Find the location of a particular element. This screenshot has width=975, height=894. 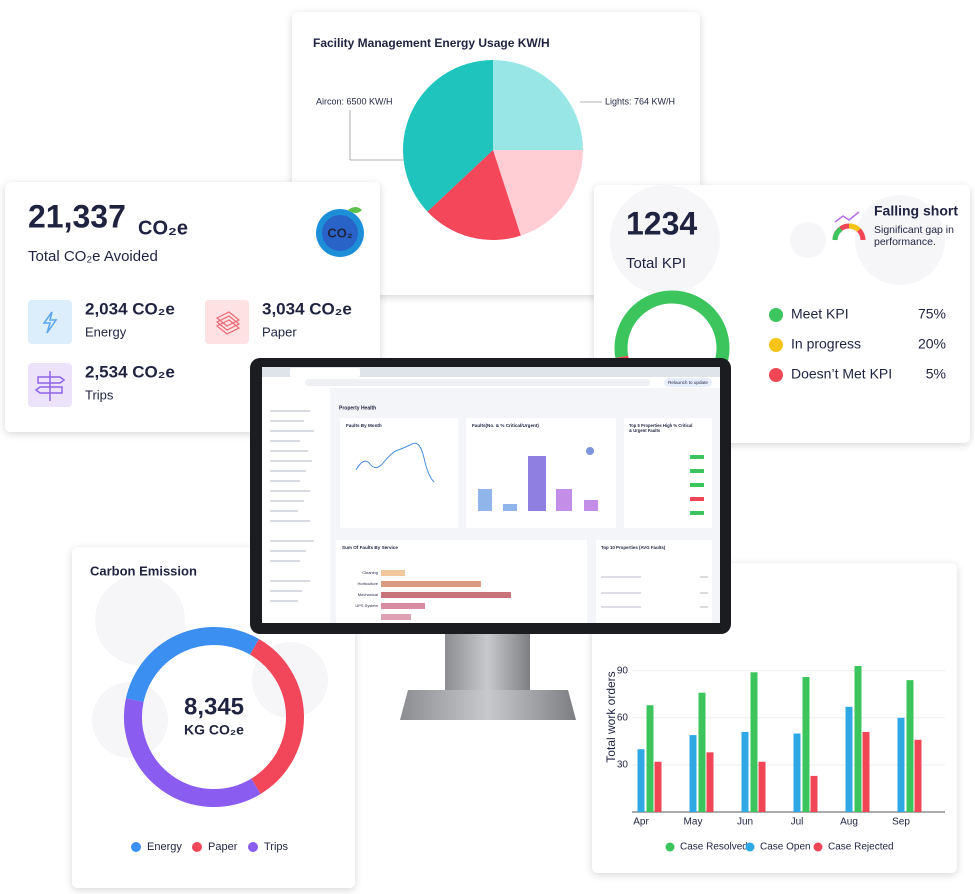

mini-line is located at coordinates (395, 462).